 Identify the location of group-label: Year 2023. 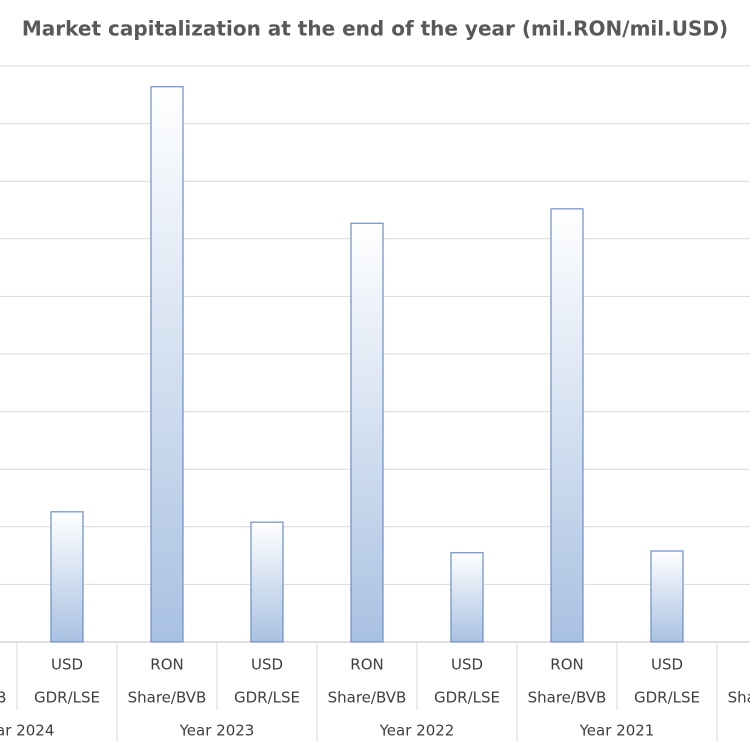
(217, 731).